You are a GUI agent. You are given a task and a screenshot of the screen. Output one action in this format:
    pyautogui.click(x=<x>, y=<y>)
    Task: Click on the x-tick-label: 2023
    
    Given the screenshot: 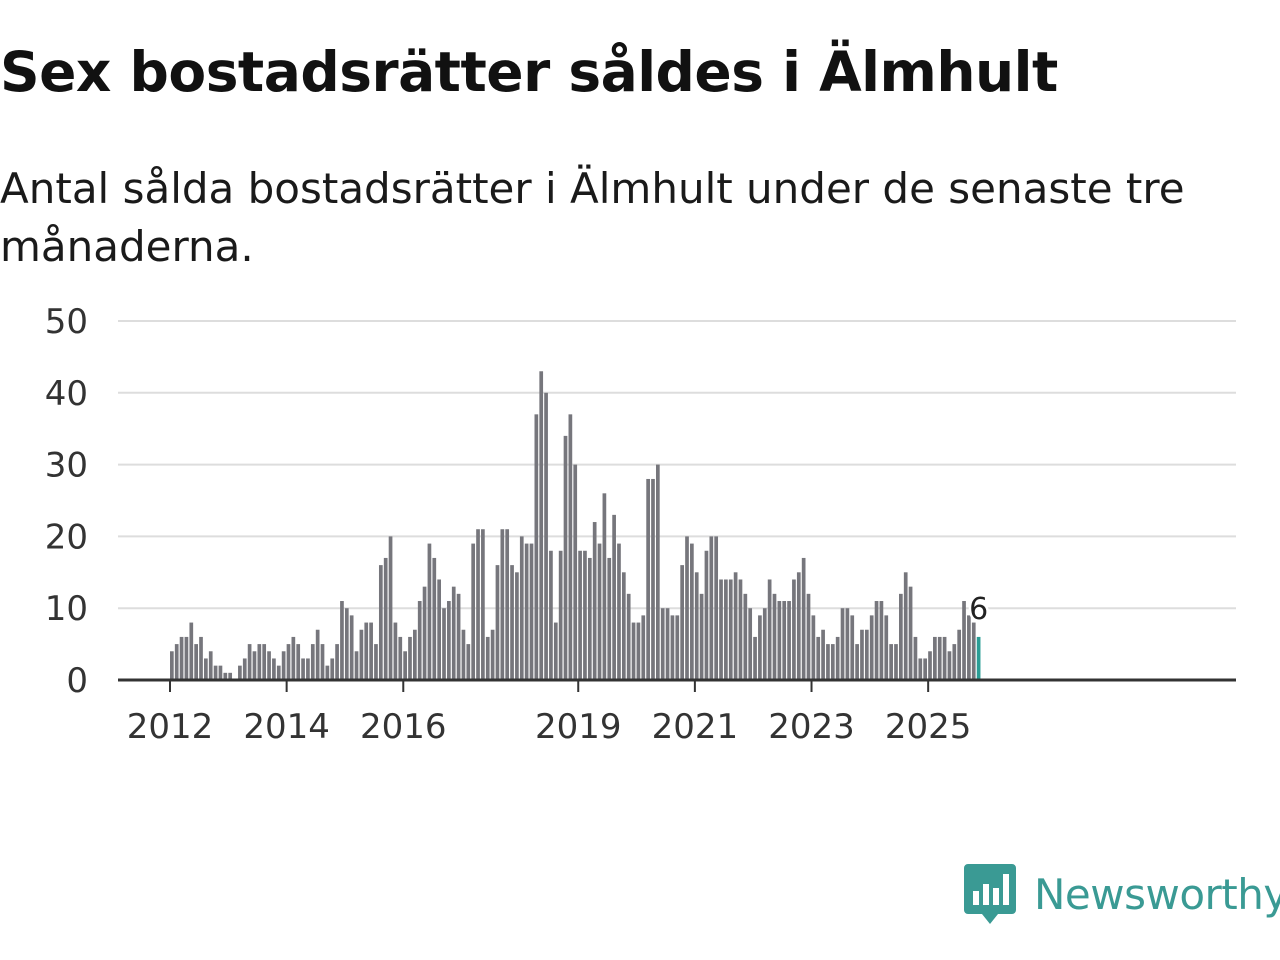 What is the action you would take?
    pyautogui.click(x=811, y=727)
    